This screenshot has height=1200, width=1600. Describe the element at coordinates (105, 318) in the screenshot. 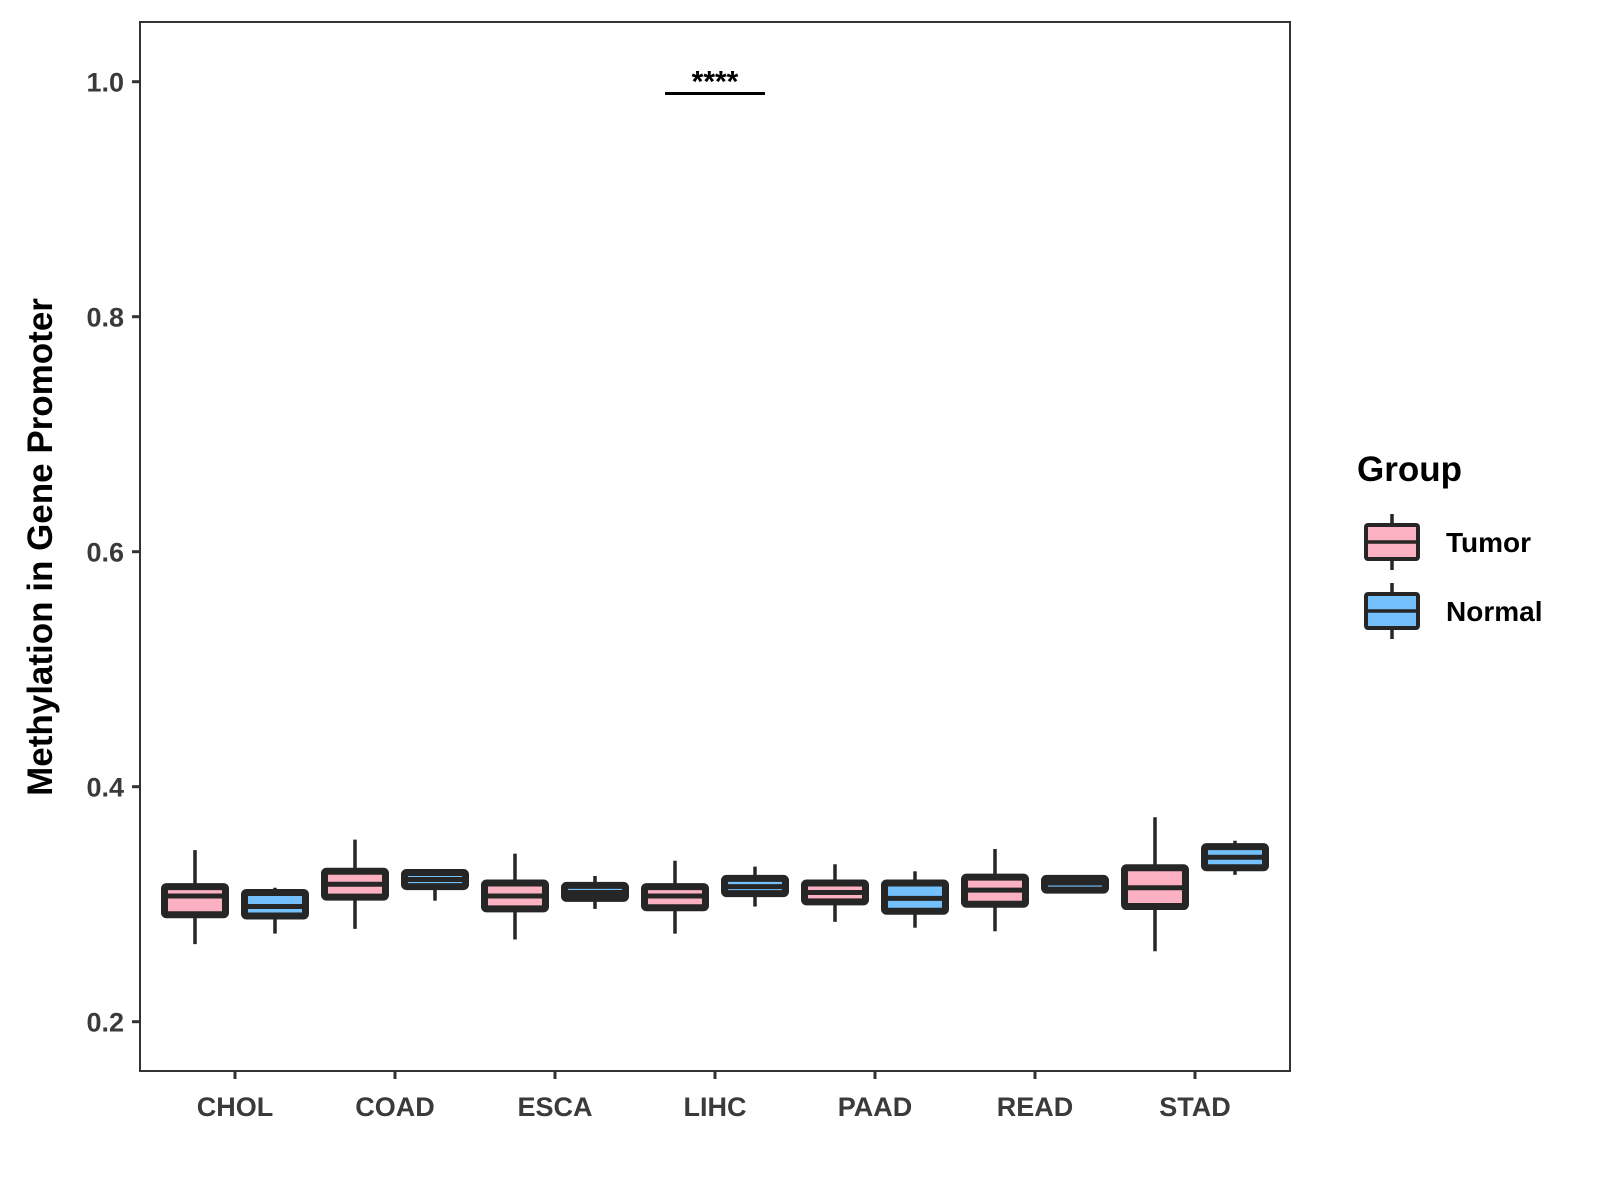

I see `y-tick-label: 0.8` at that location.